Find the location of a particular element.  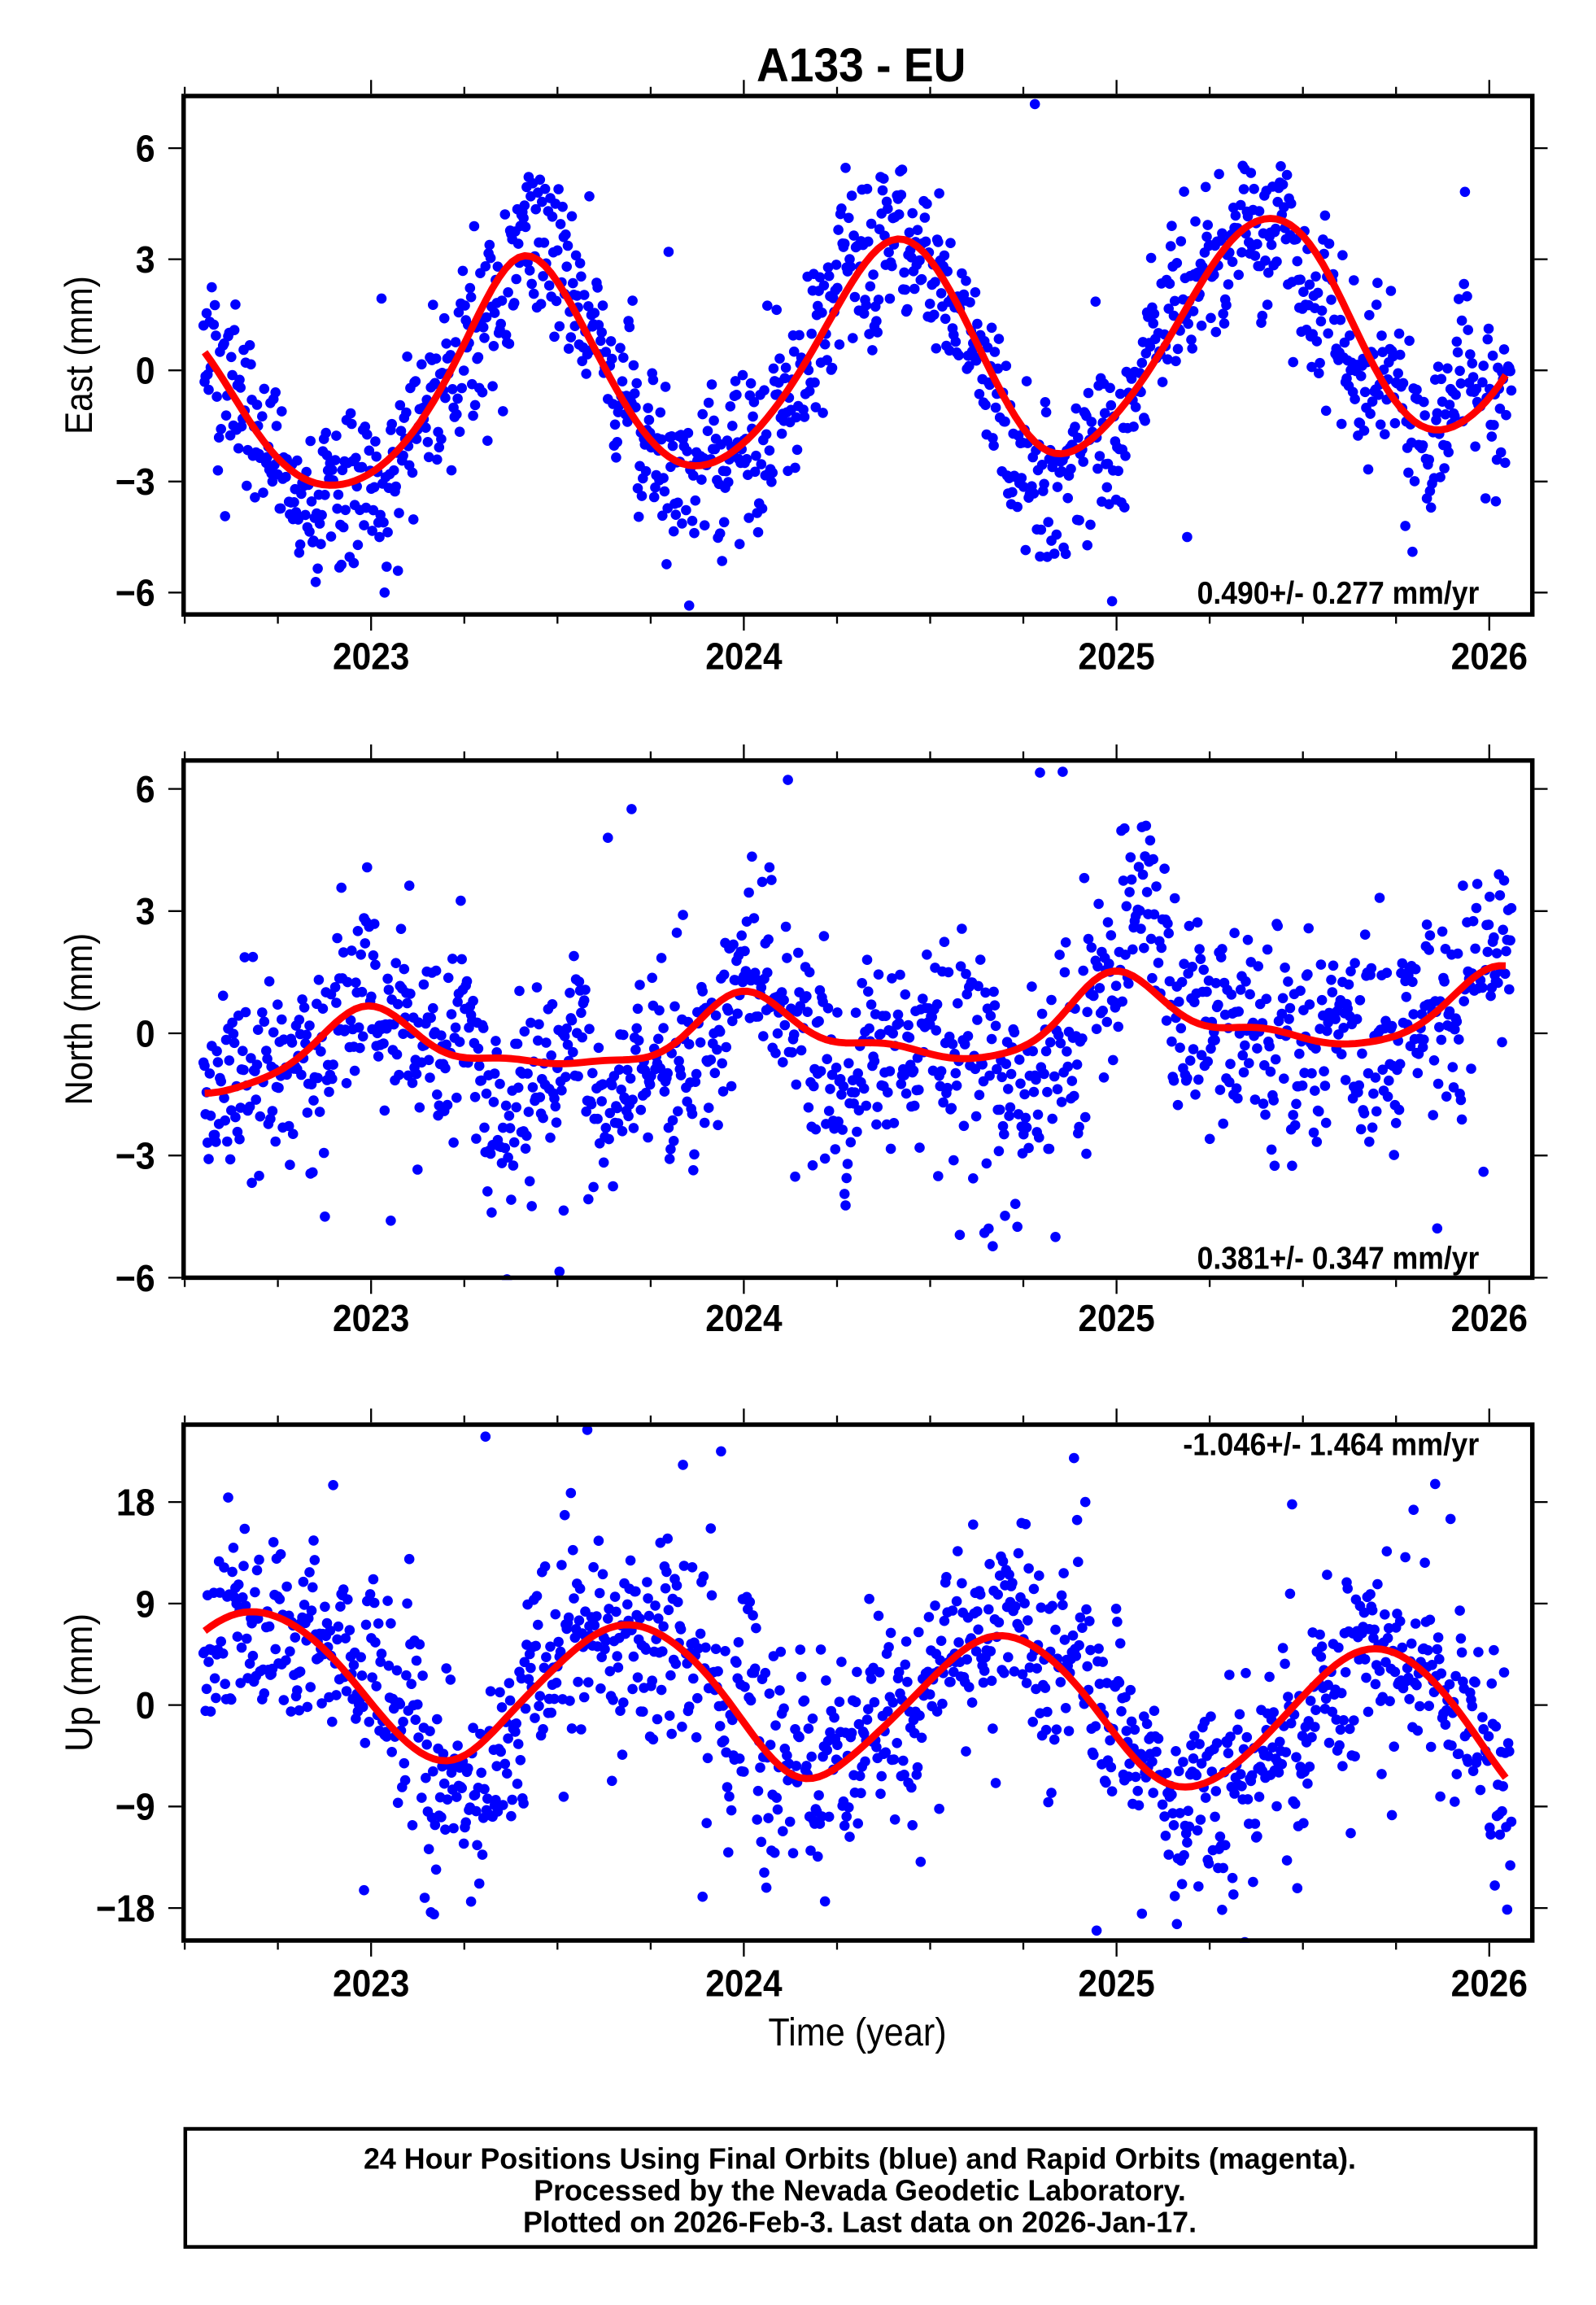

svg-text: A133 - EU is located at coordinates (861, 65).